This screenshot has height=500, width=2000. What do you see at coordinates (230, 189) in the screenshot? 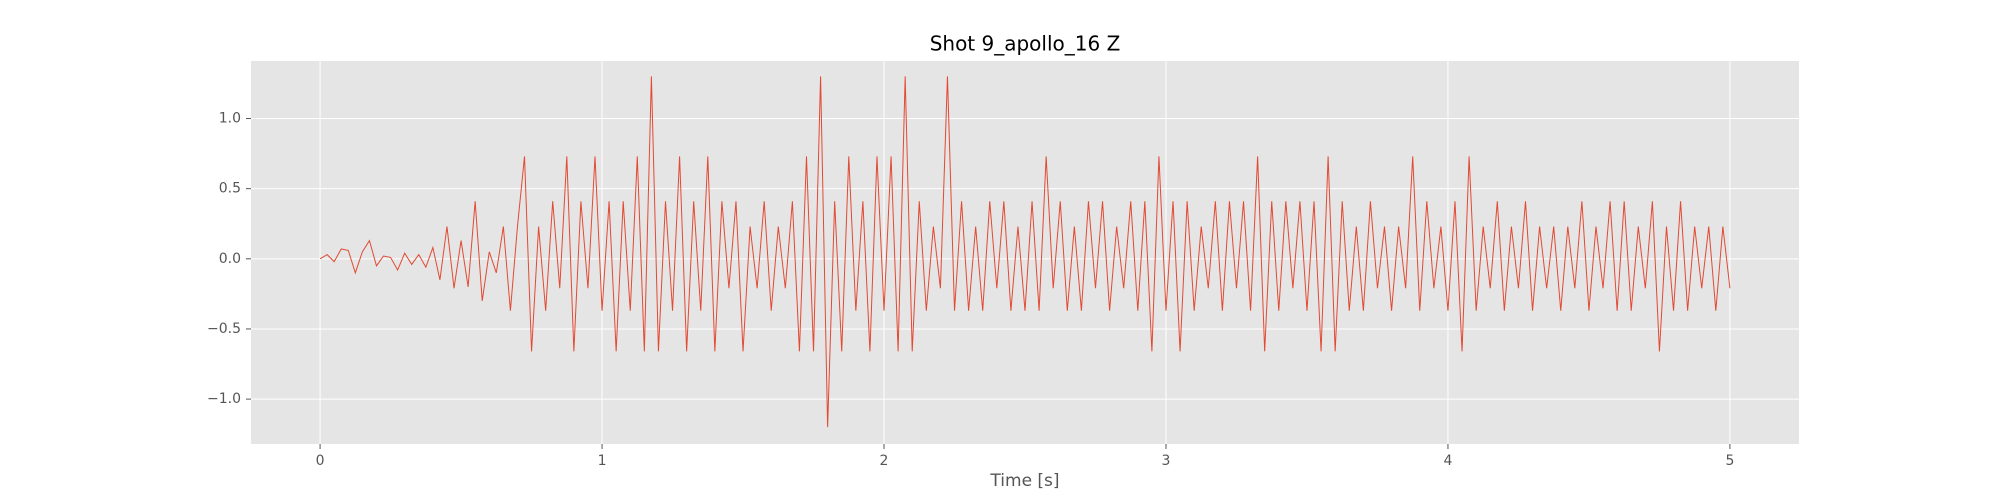
I see `y-tick-label: 0.5` at bounding box center [230, 189].